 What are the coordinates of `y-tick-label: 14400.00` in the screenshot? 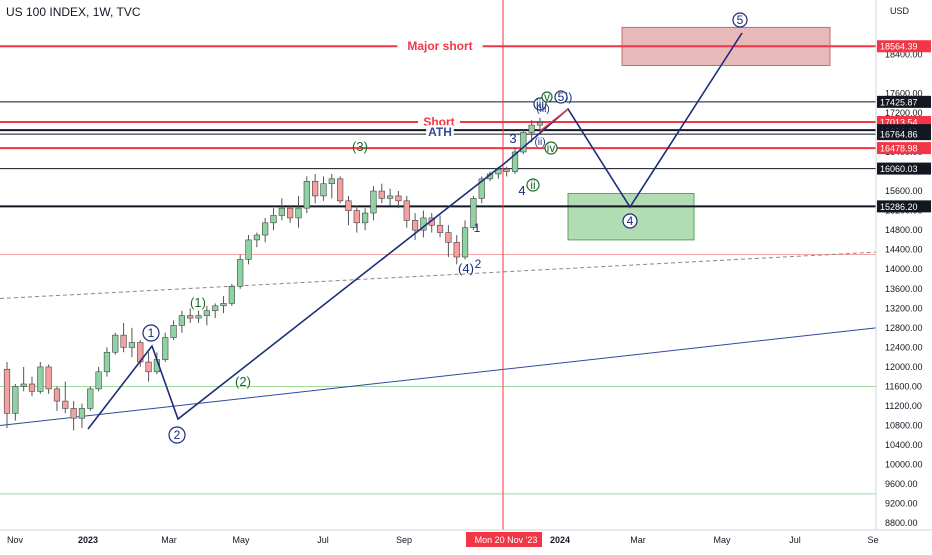 It's located at (904, 250).